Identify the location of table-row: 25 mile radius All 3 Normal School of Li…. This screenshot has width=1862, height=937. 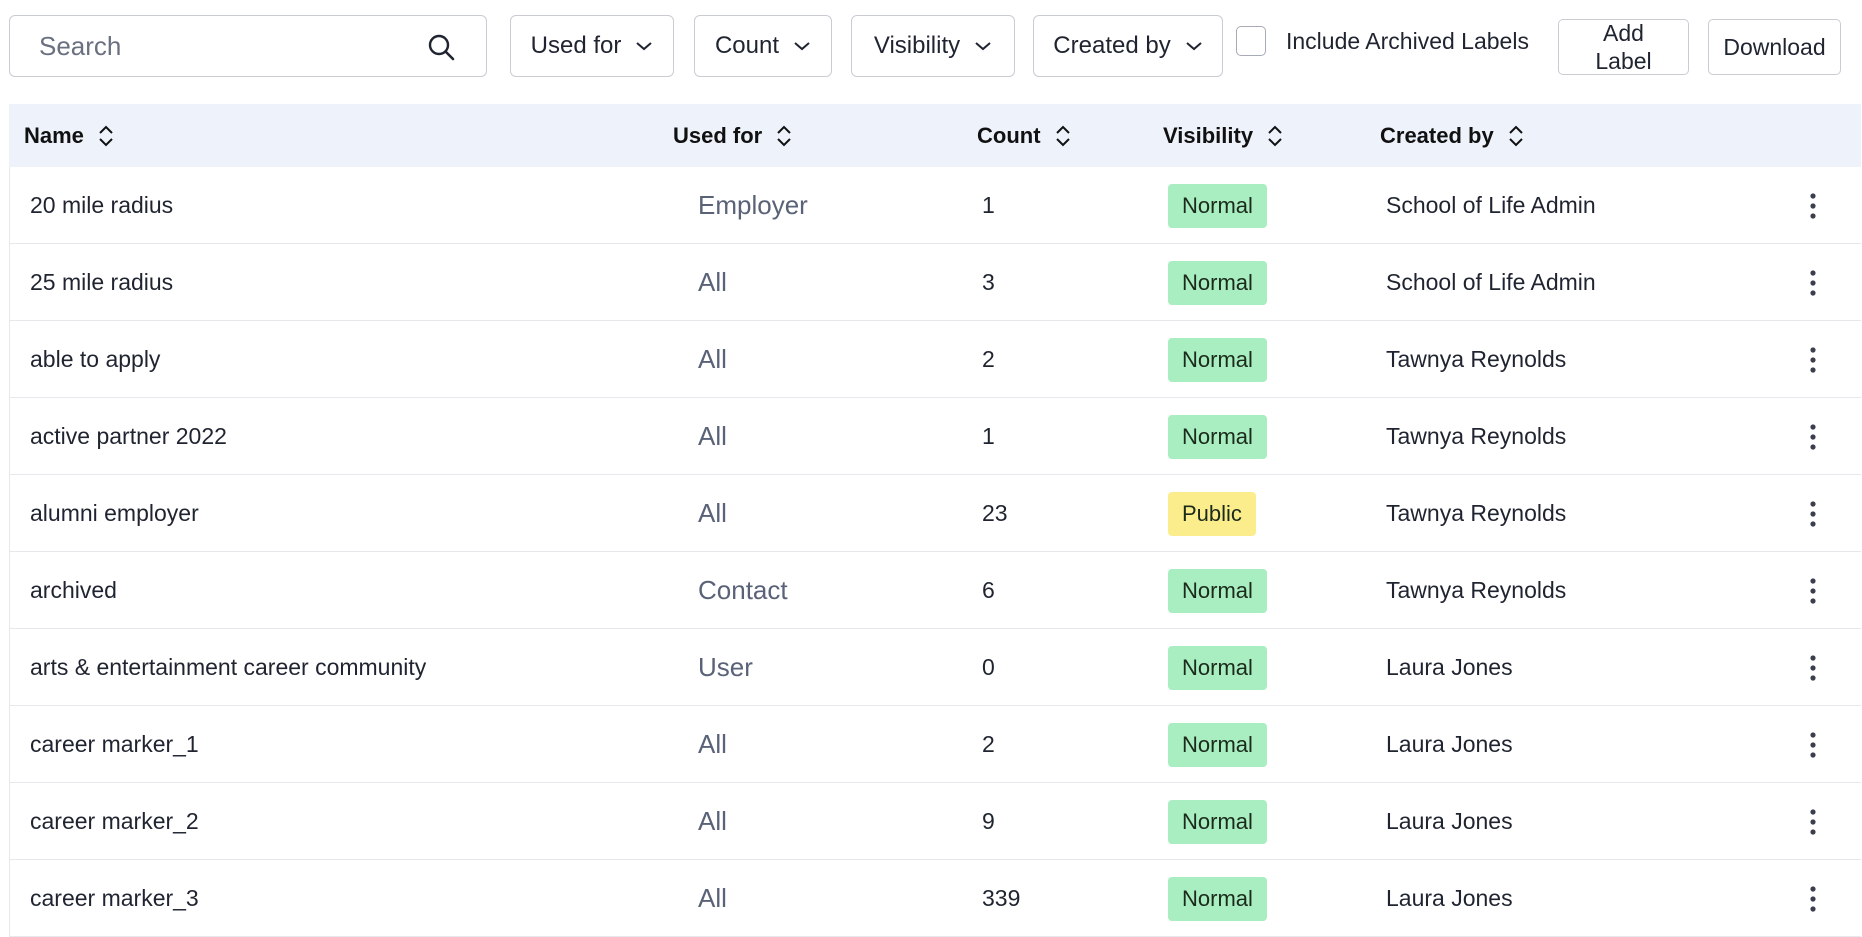
(935, 282).